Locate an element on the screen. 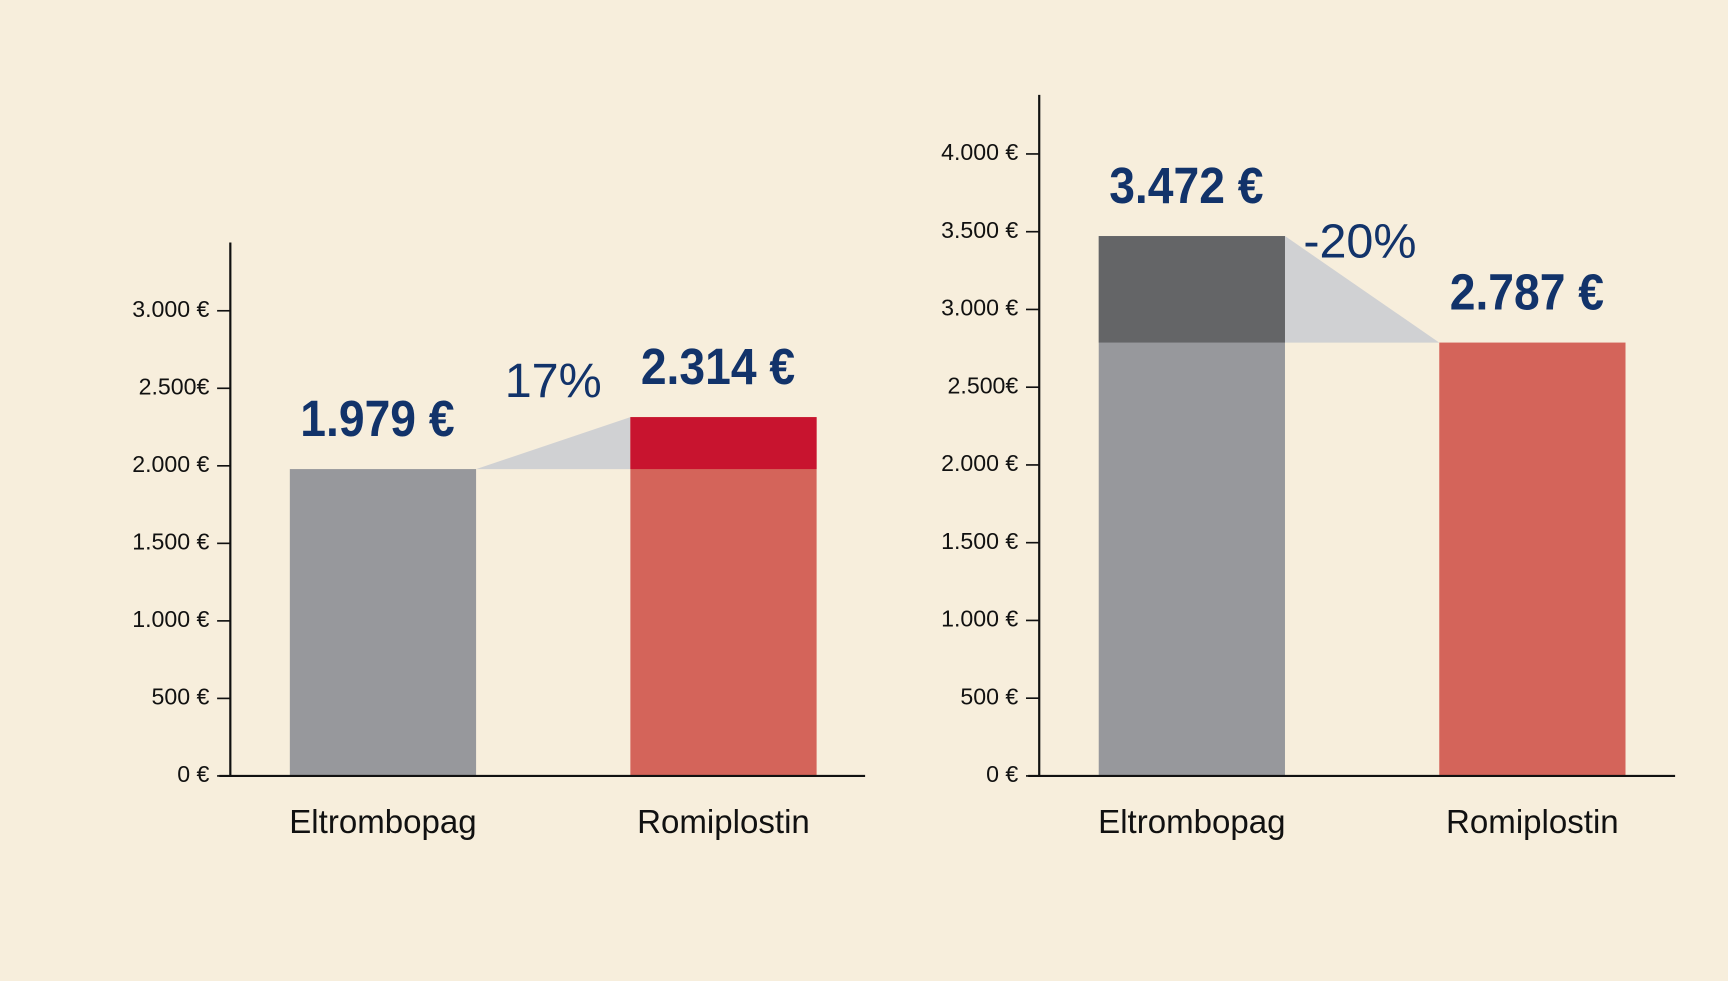 The height and width of the screenshot is (981, 1728). y-tick-label: 4.000 € is located at coordinates (979, 152).